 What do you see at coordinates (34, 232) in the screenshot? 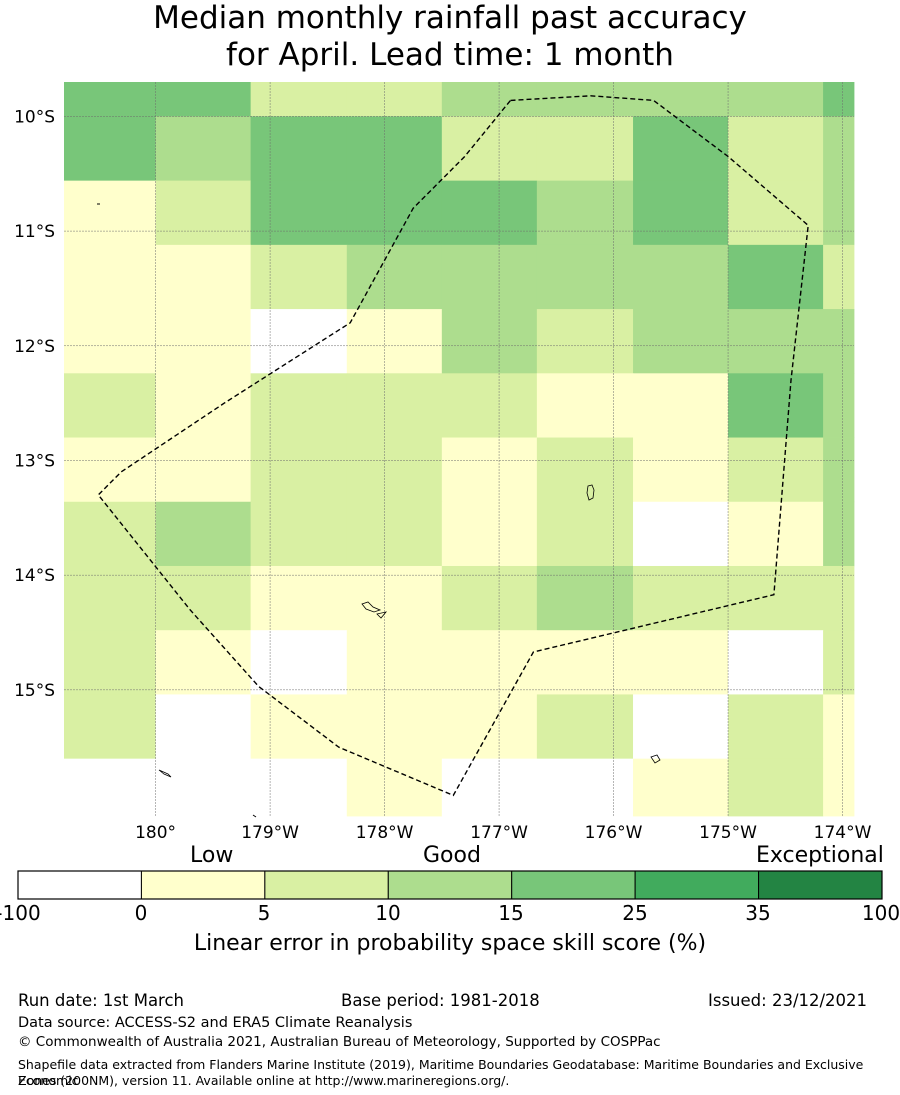
I see `y-tick-label: 11°S` at bounding box center [34, 232].